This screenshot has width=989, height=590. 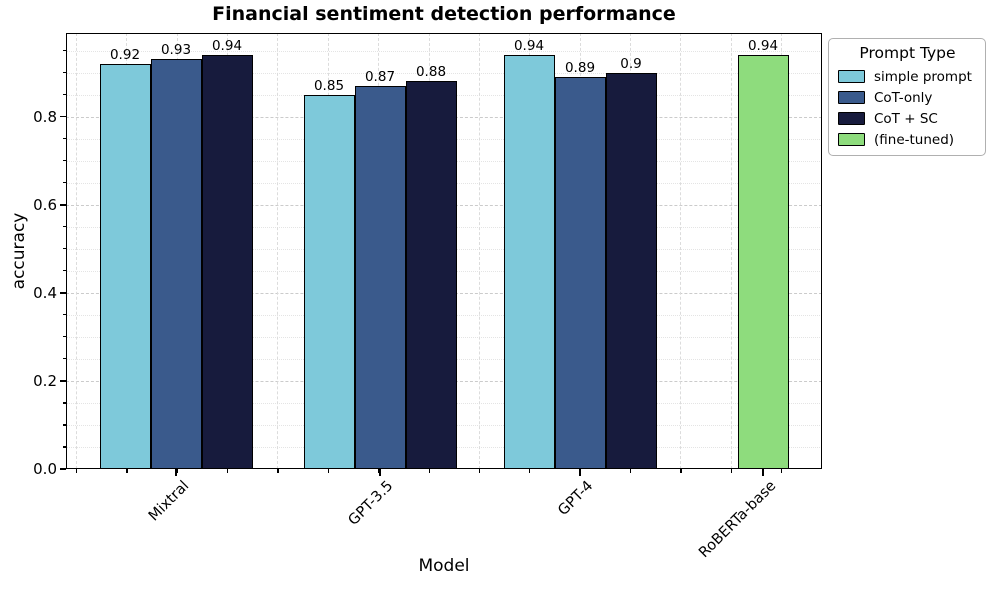 What do you see at coordinates (631, 63) in the screenshot?
I see `bar-value-label: 0.9` at bounding box center [631, 63].